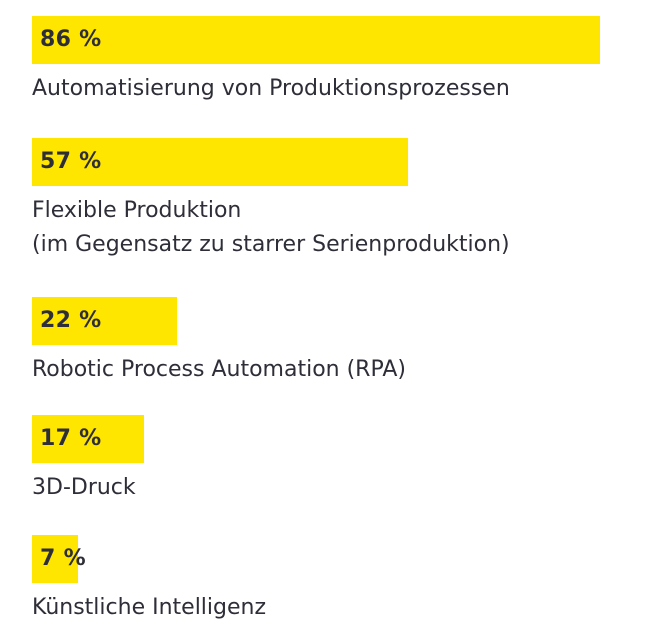 The image size is (660, 628). What do you see at coordinates (71, 39) in the screenshot?
I see `bar-value-label: 86 %` at bounding box center [71, 39].